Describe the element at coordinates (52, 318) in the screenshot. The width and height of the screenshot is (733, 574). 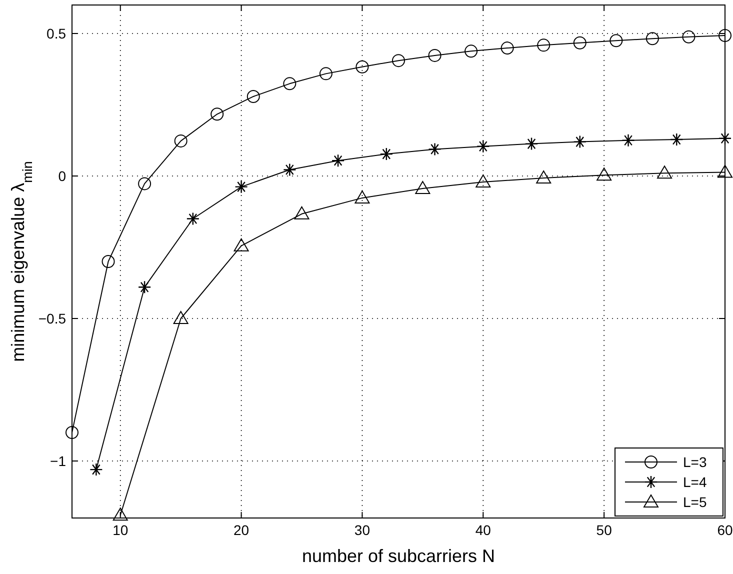
I see `y-tick-label: −0.5` at that location.